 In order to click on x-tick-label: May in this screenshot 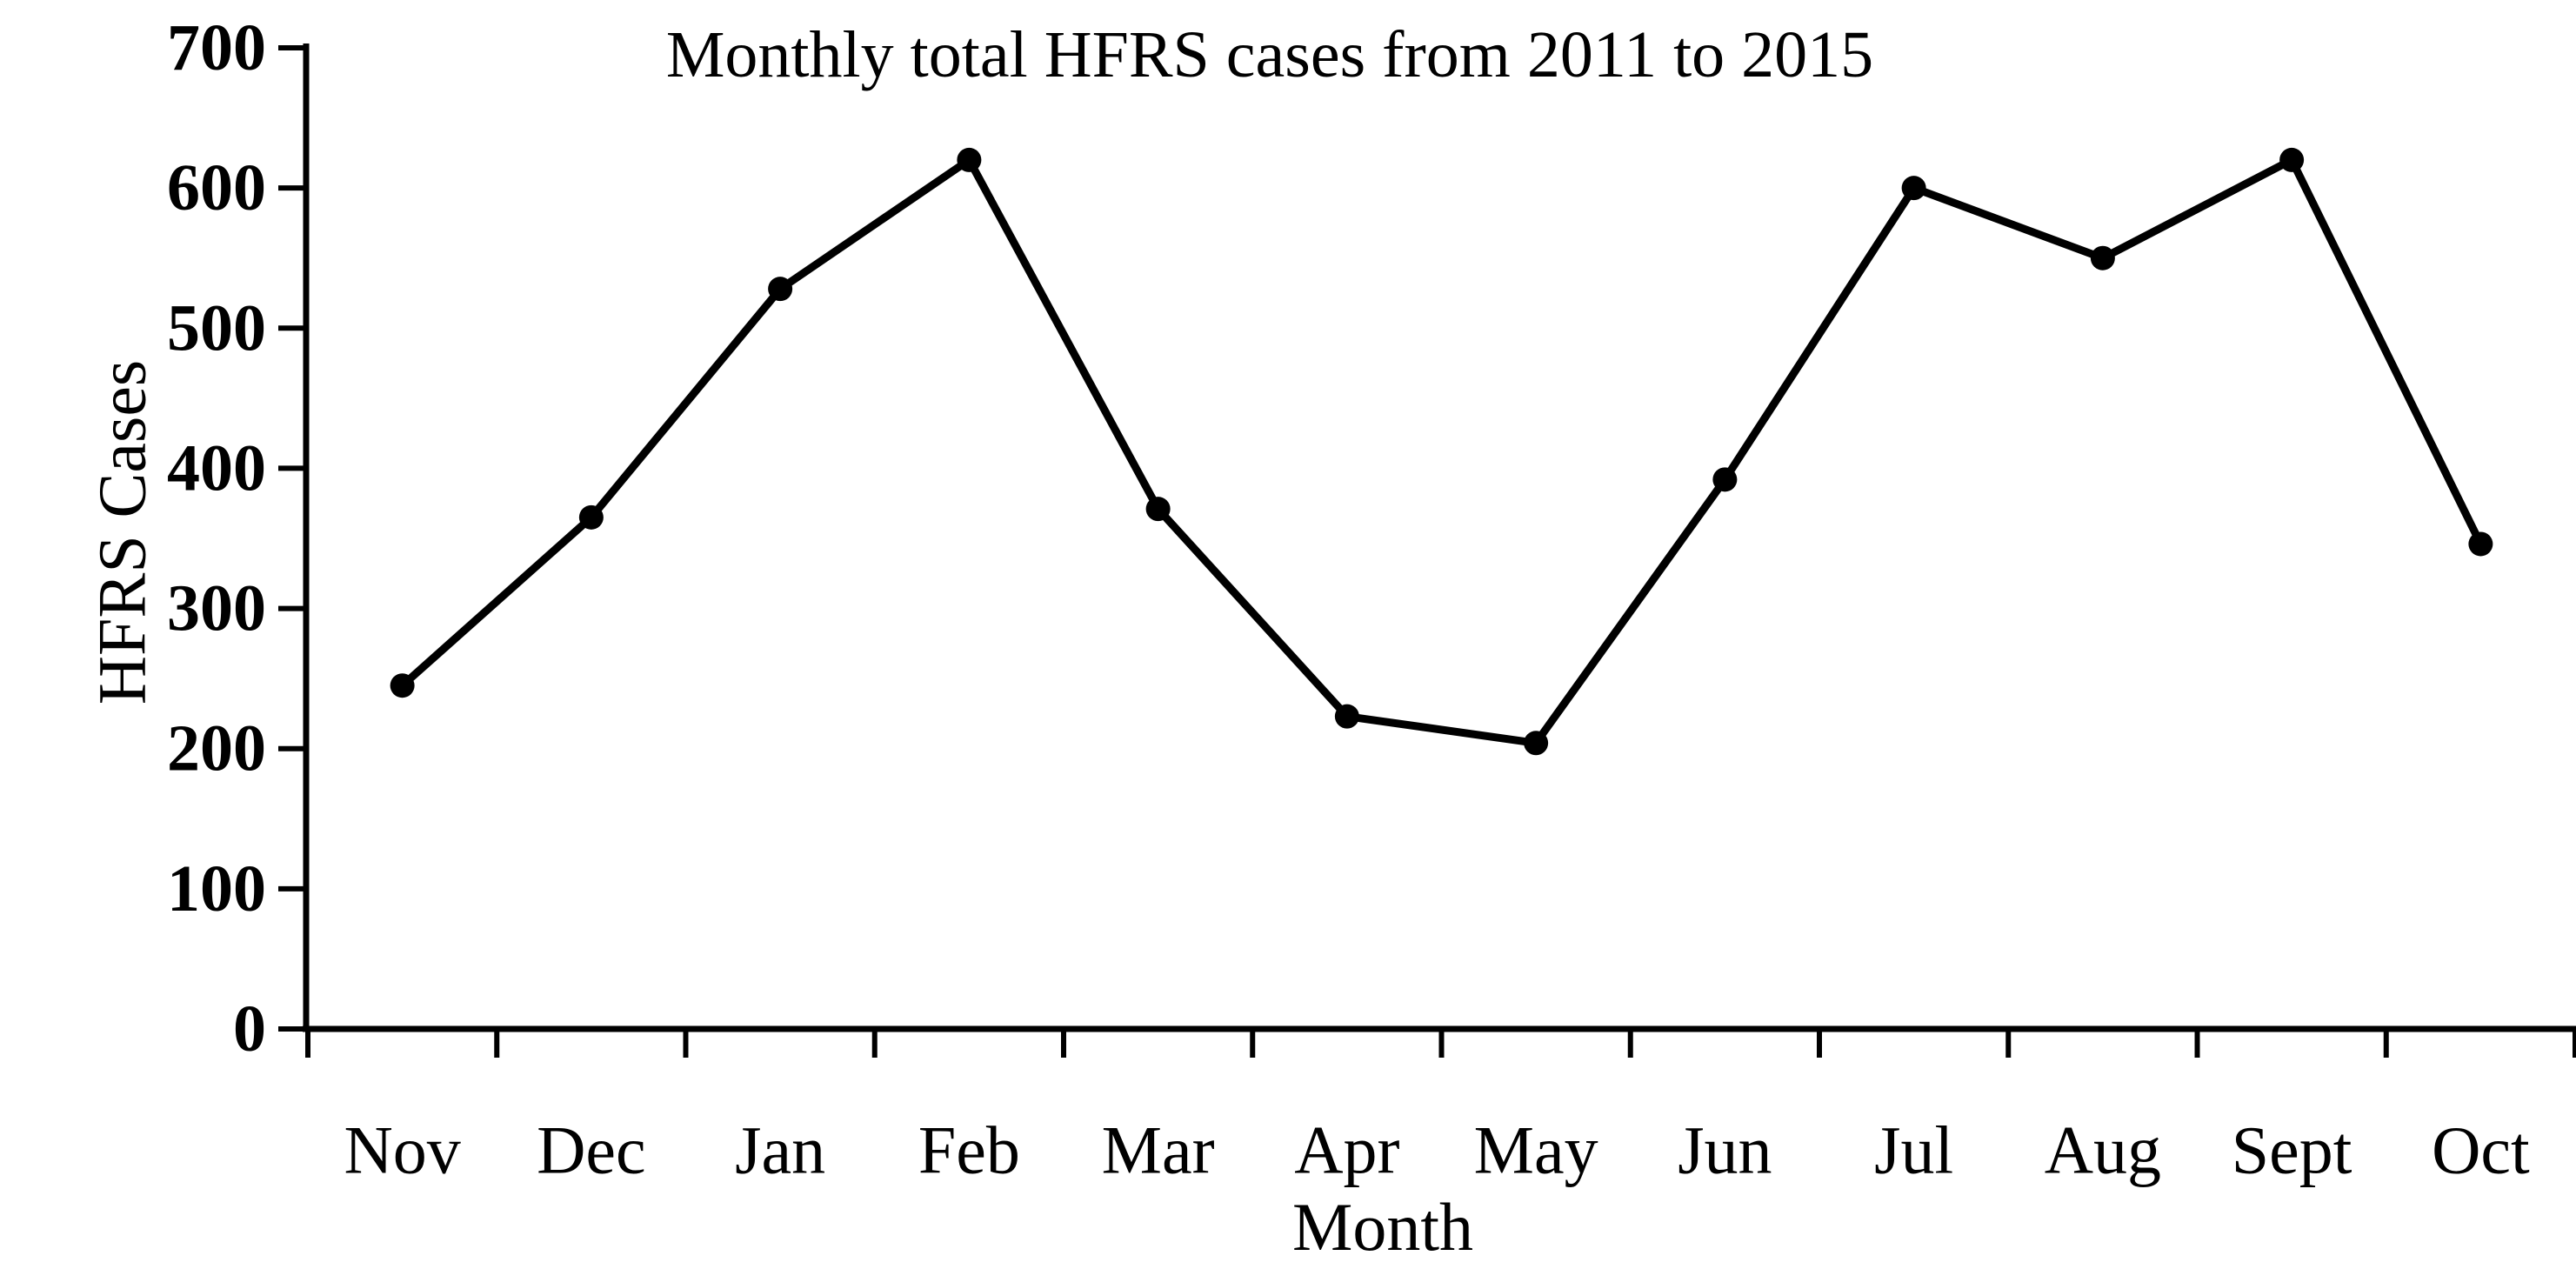, I will do `click(1536, 1150)`.